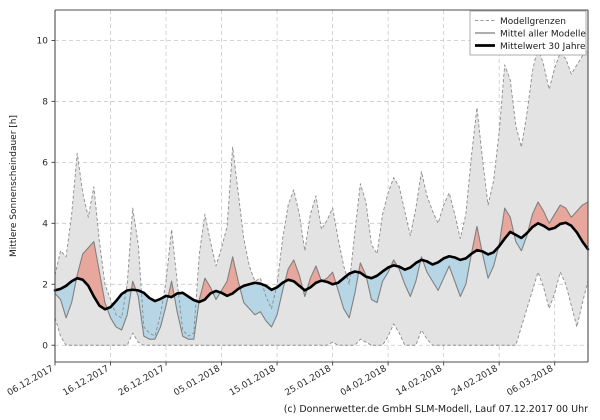  What do you see at coordinates (46, 194) in the screenshot?
I see `y-axis-ticks: 0 2 4 6 8 10` at bounding box center [46, 194].